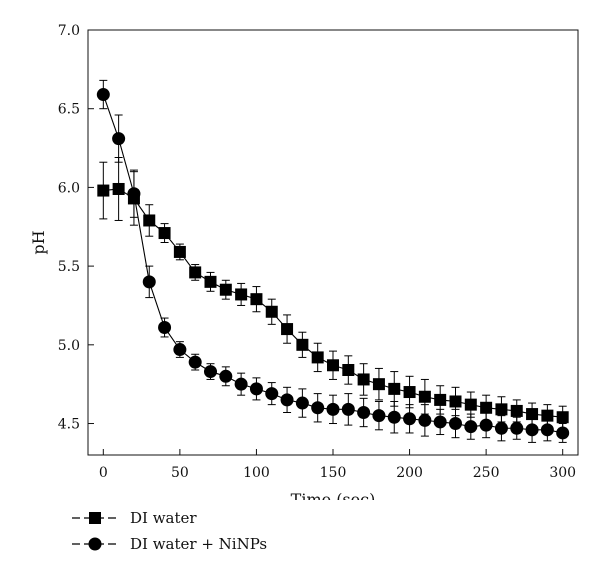 This screenshot has width=600, height=571. I want to click on legend-item-di-water-ninps: DI water + NiNPs, so click(168, 544).